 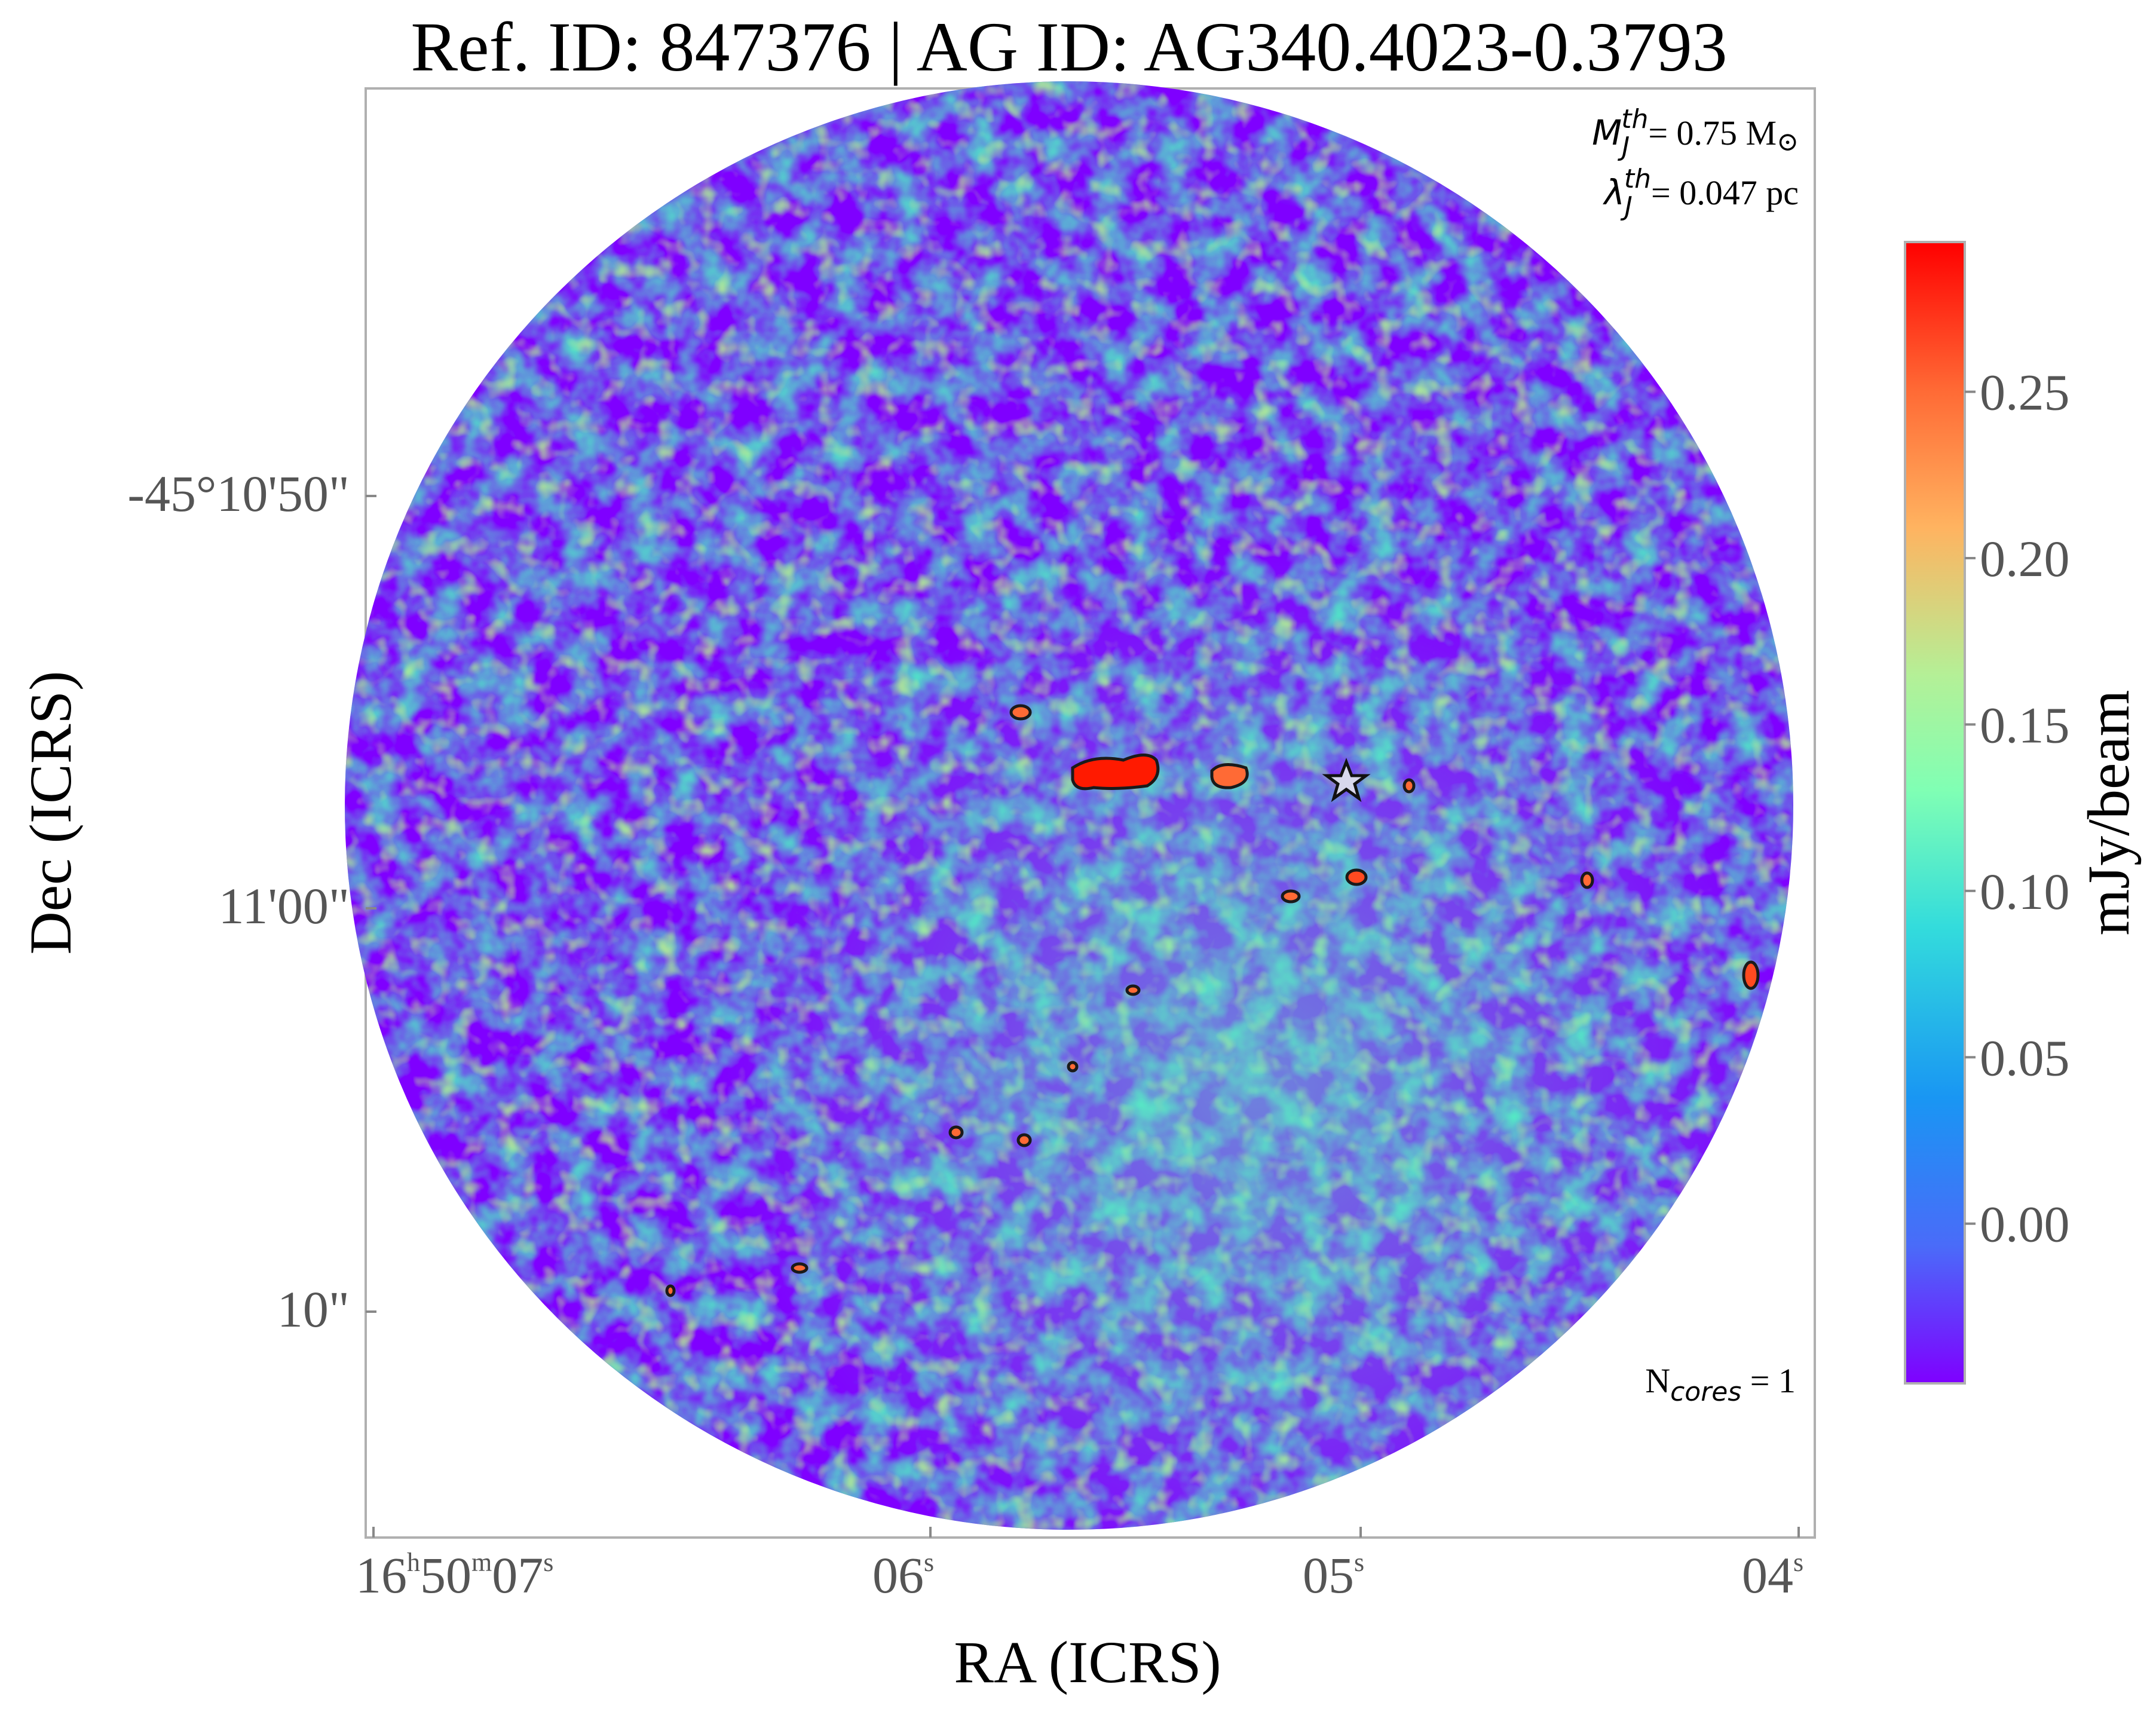 What do you see at coordinates (2025, 891) in the screenshot?
I see `colorbar-tick-label: 0.10` at bounding box center [2025, 891].